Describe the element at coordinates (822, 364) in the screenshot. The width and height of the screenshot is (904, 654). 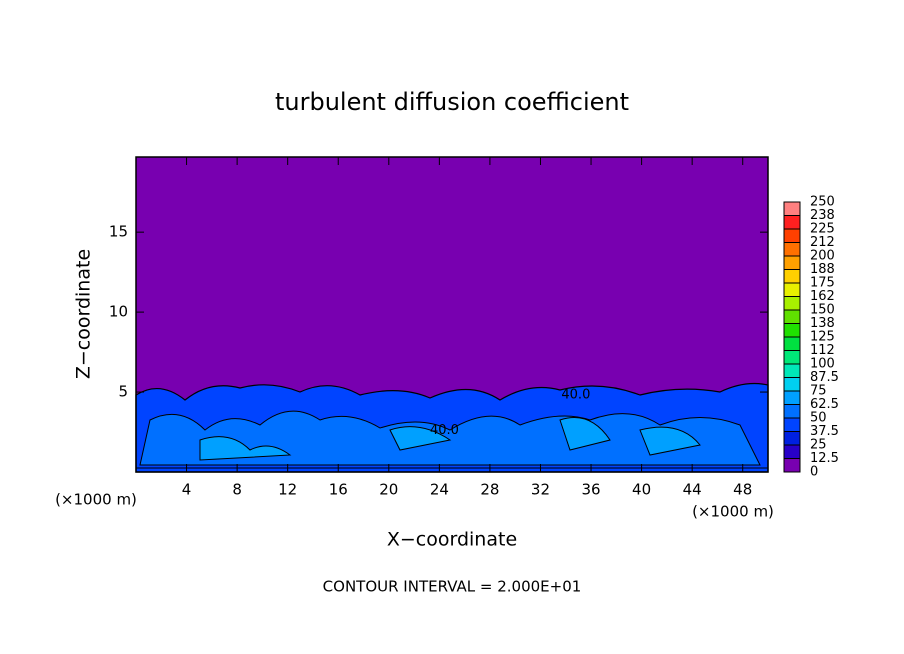
I see `colorbar-label: 100` at that location.